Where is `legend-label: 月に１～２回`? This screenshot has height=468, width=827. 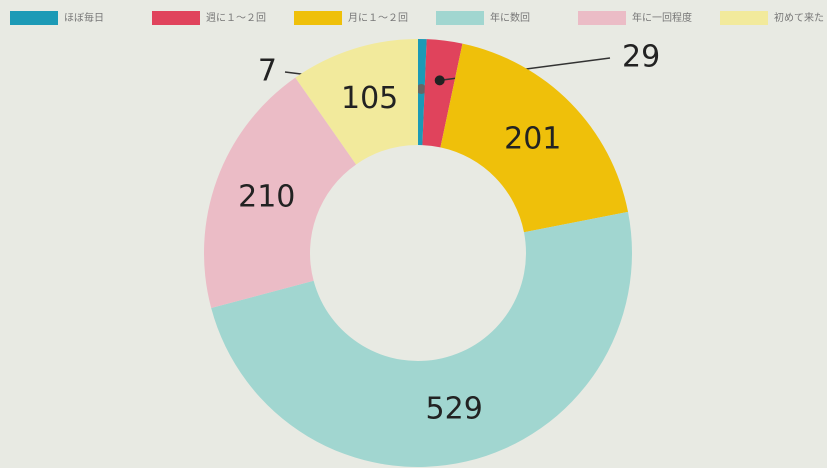
legend-label: 月に１～２回 is located at coordinates (378, 18).